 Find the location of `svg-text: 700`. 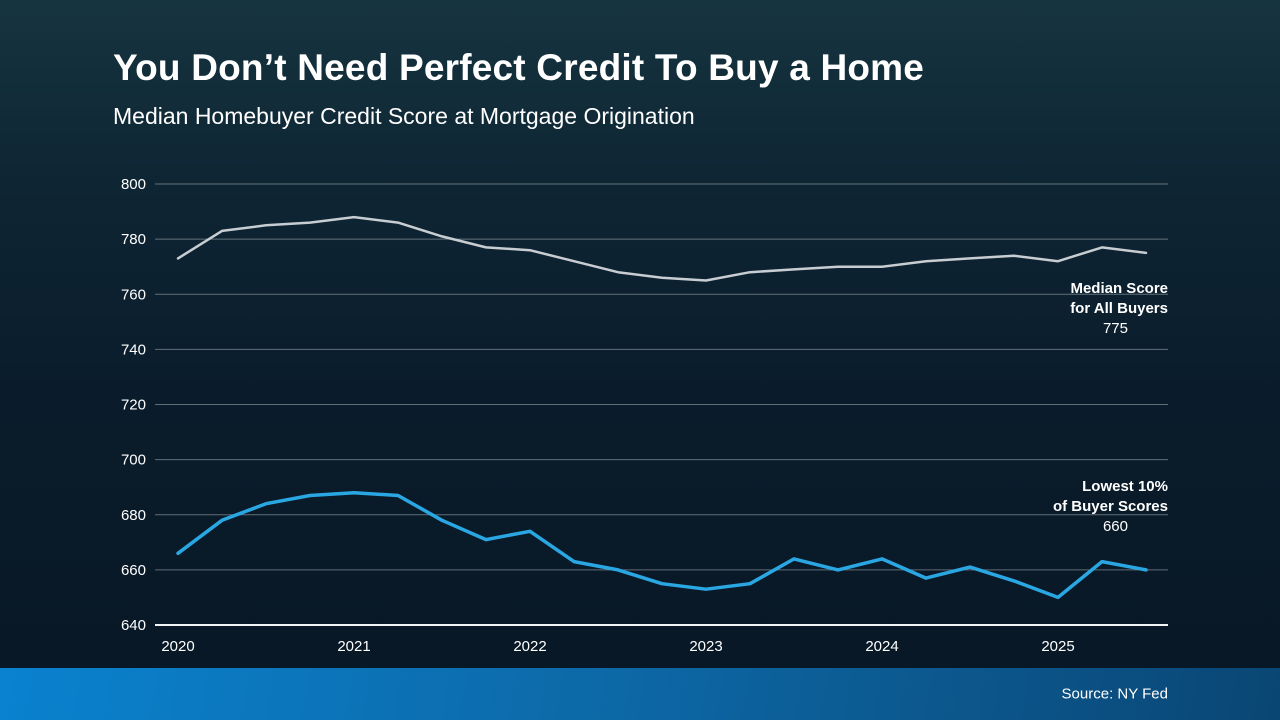

svg-text: 700 is located at coordinates (133, 460).